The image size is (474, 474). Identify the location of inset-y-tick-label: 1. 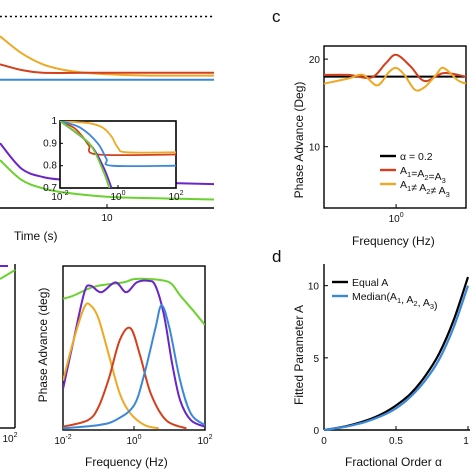
(54, 121).